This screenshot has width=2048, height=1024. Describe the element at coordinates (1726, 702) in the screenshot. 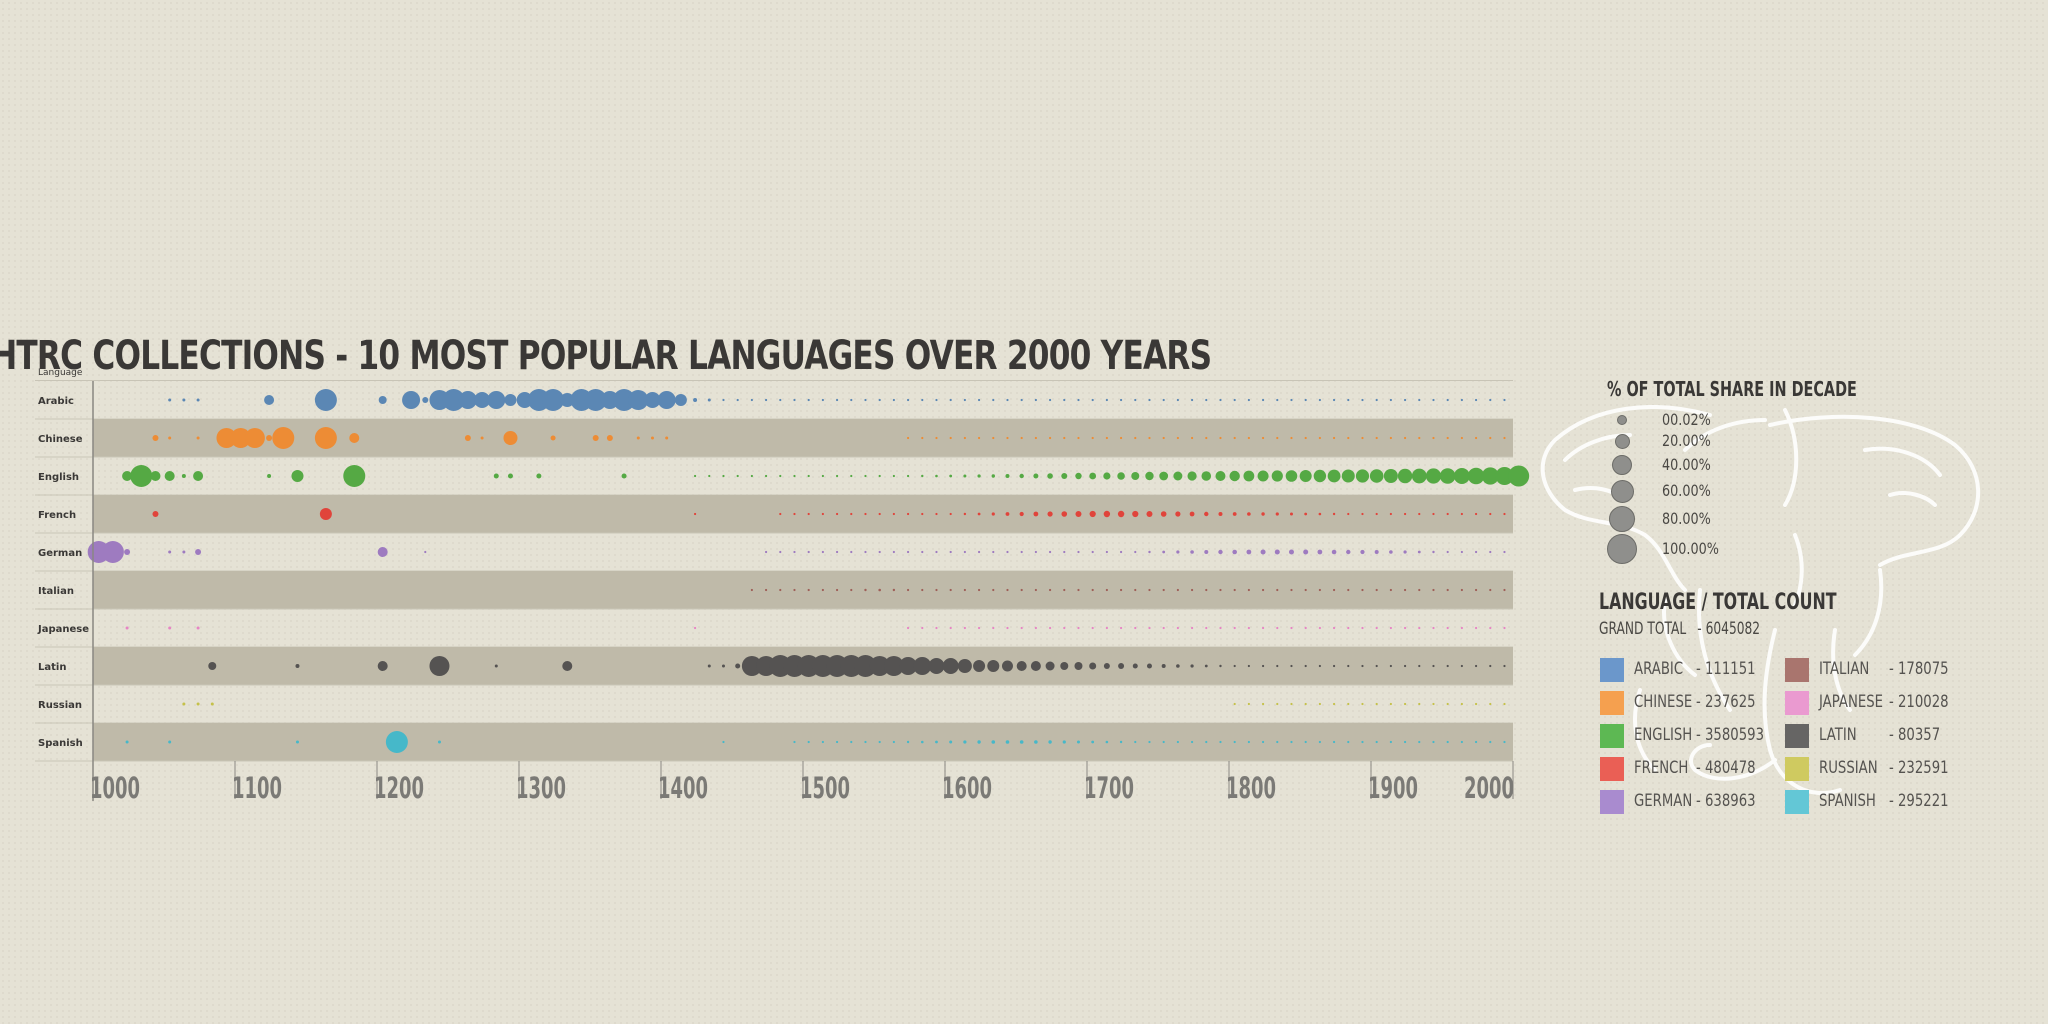

I see `legend-language-count: - 237625` at that location.